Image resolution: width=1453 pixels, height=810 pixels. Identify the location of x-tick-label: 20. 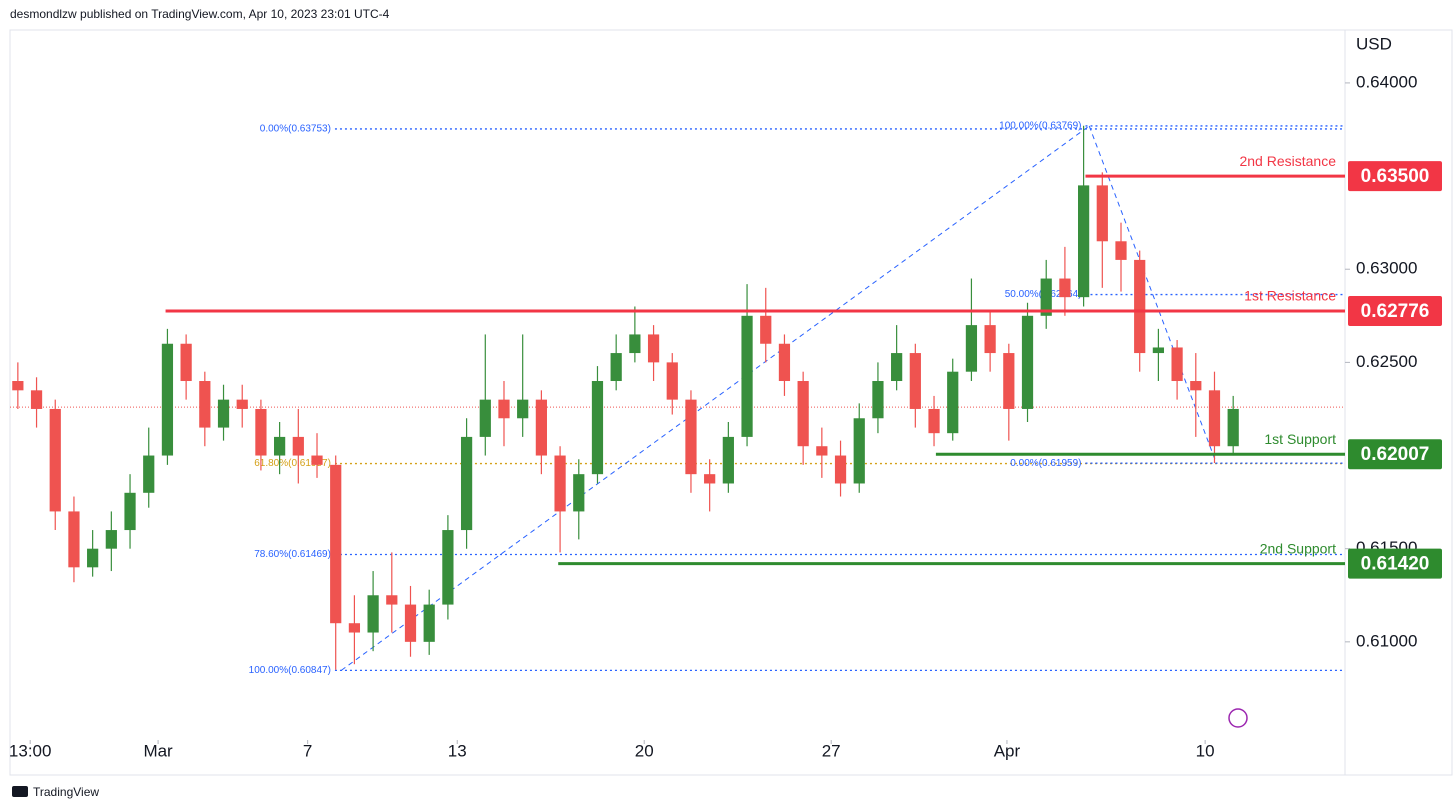
(644, 750).